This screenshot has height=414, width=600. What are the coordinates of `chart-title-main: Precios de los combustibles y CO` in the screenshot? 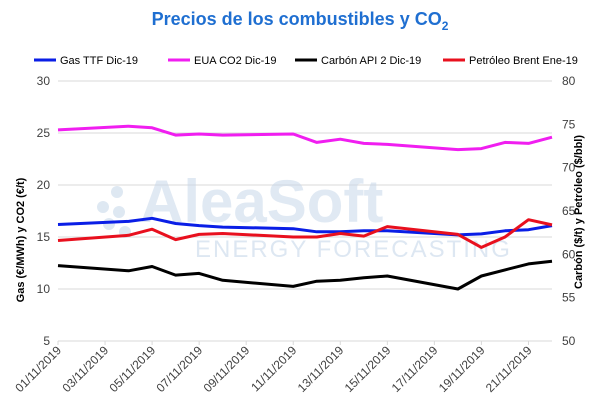 It's located at (297, 19).